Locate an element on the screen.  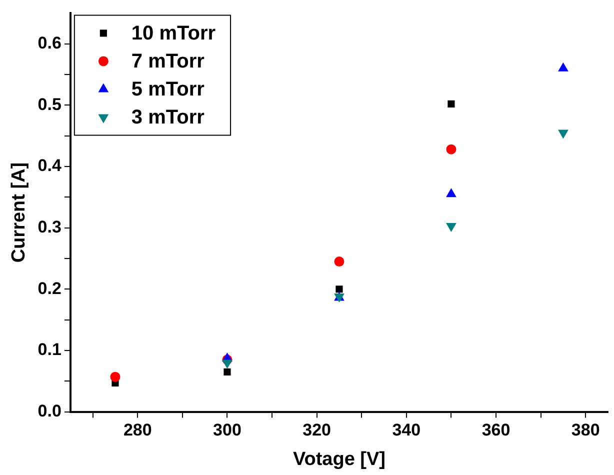
x-tick-label: 280 is located at coordinates (137, 430).